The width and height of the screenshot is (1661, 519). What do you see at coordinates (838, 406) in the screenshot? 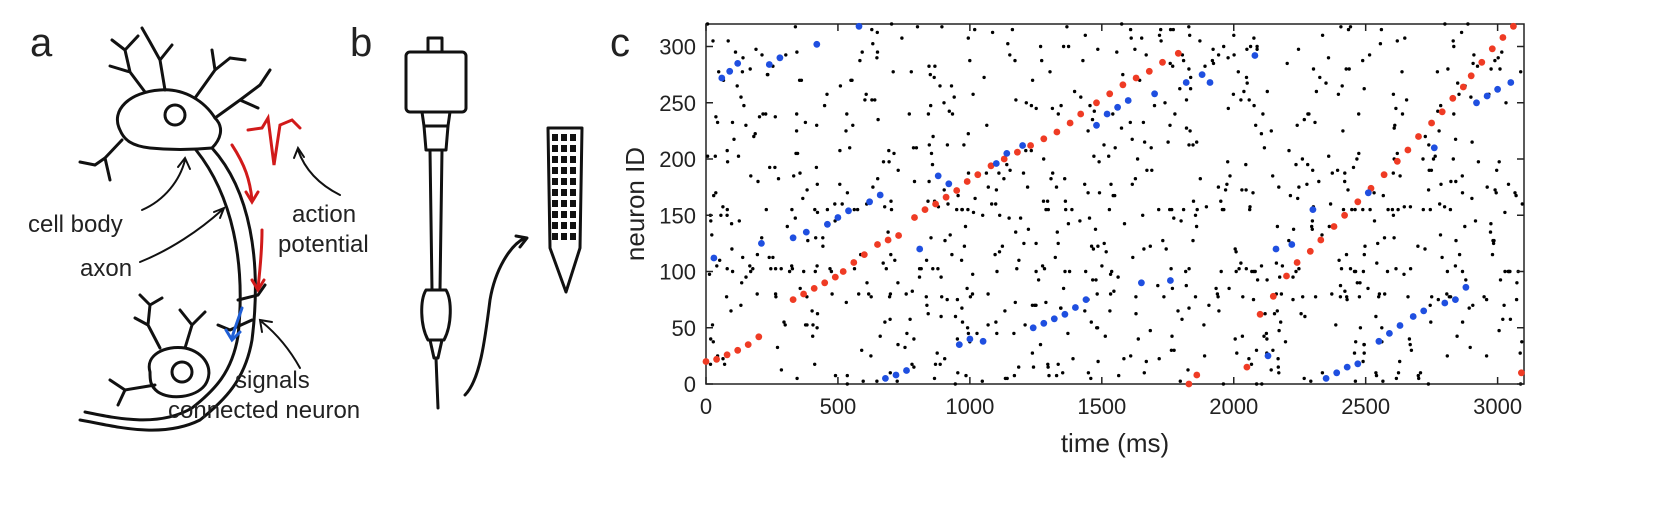
I see `x-tick-label: 500` at bounding box center [838, 406].